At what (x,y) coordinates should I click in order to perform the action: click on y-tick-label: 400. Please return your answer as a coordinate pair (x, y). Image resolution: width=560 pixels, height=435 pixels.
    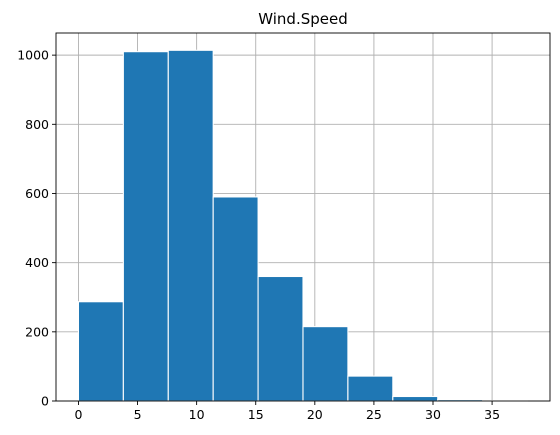
    Looking at the image, I should click on (37, 262).